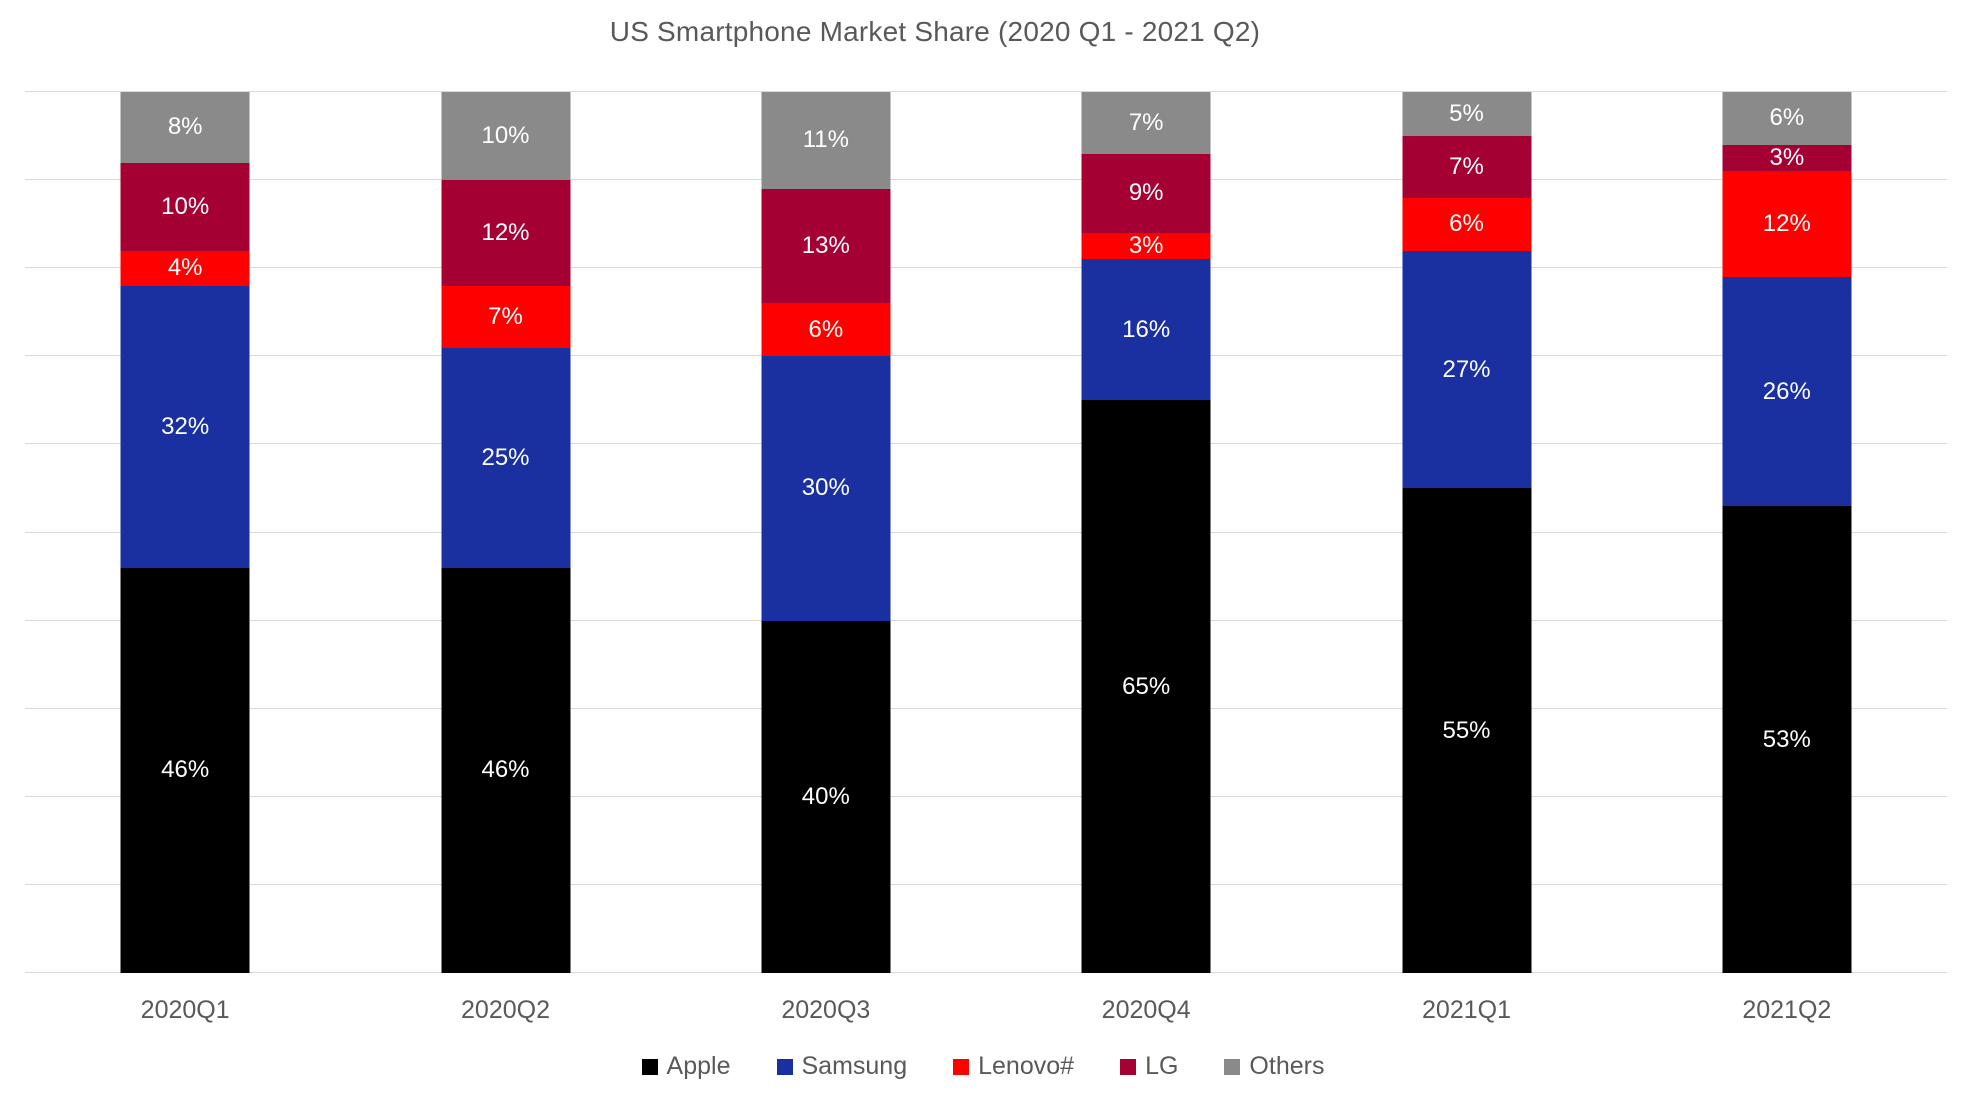 The width and height of the screenshot is (1966, 1117). I want to click on data-label-others-2020q4: 7%, so click(1146, 122).